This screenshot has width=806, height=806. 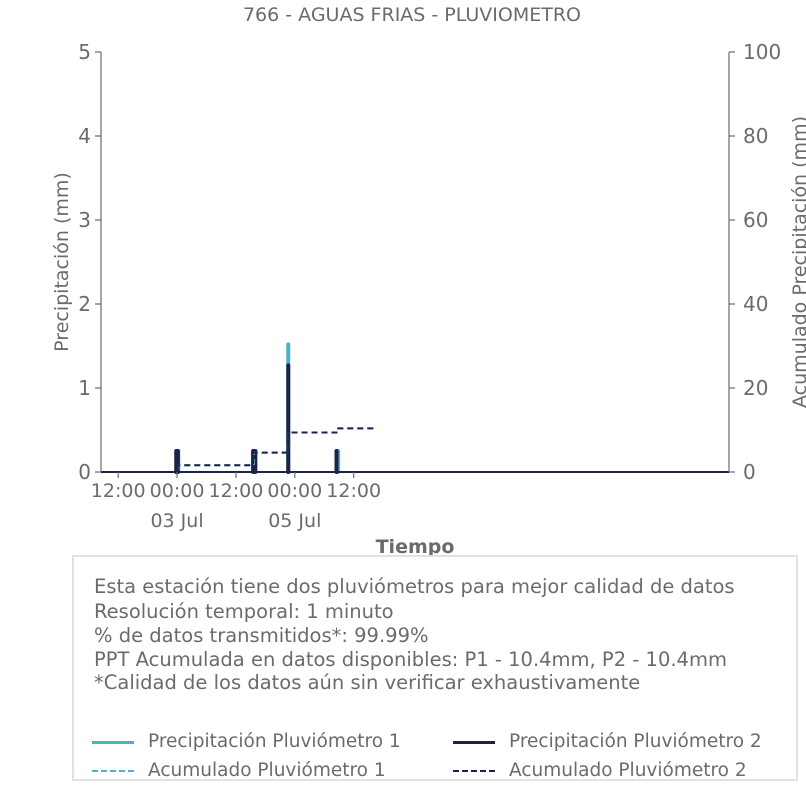 I want to click on x-axis-label: Tiempo, so click(x=415, y=547).